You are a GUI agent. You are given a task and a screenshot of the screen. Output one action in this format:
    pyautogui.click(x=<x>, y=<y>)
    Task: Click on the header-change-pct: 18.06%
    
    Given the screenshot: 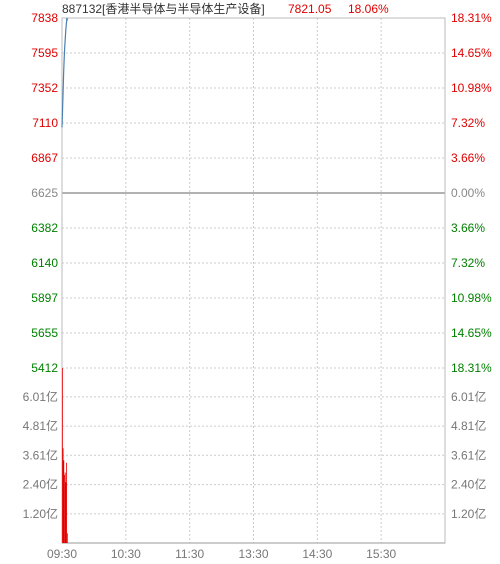 What is the action you would take?
    pyautogui.click(x=368, y=9)
    